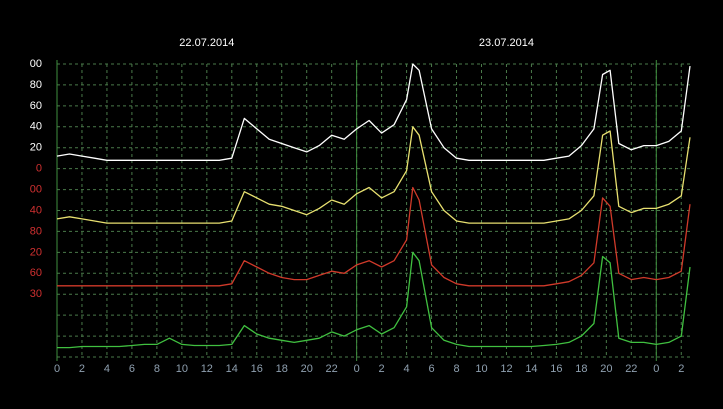 The image size is (723, 409). What do you see at coordinates (36, 294) in the screenshot?
I see `y-tick-label: 30` at bounding box center [36, 294].